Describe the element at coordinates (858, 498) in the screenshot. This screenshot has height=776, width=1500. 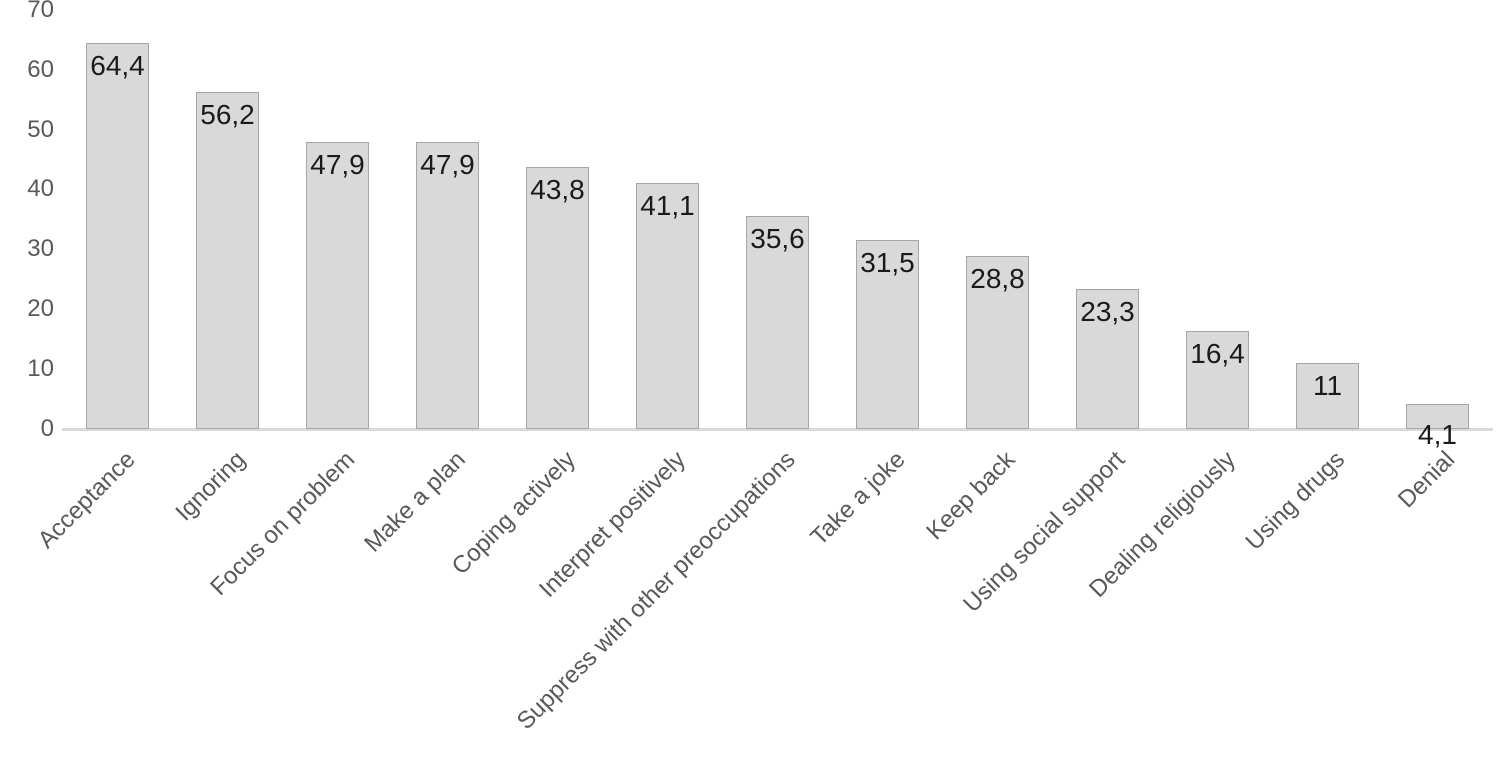
I see `x-category-label: Take a joke` at that location.